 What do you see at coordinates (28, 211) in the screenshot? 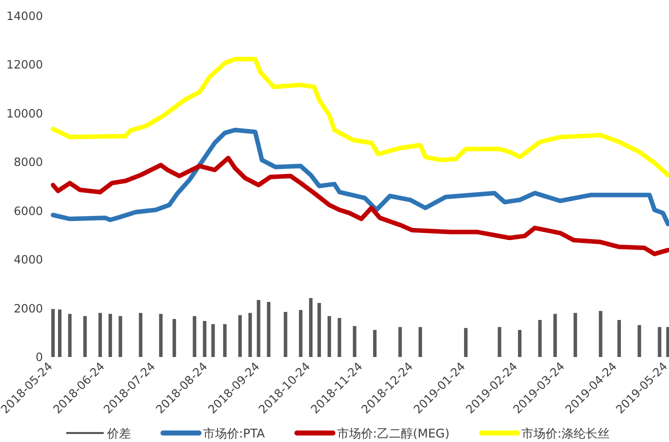
I see `y-tick-label: 6000` at bounding box center [28, 211].